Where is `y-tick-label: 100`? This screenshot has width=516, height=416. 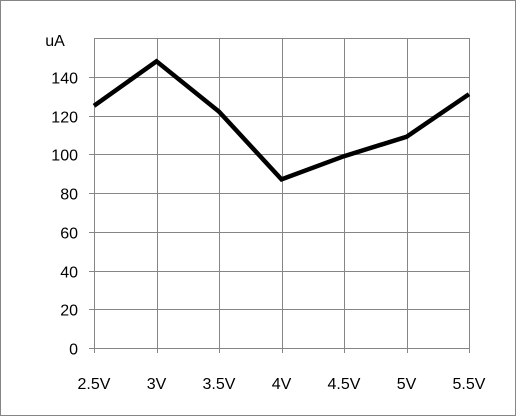 y-tick-label: 100 is located at coordinates (64, 156).